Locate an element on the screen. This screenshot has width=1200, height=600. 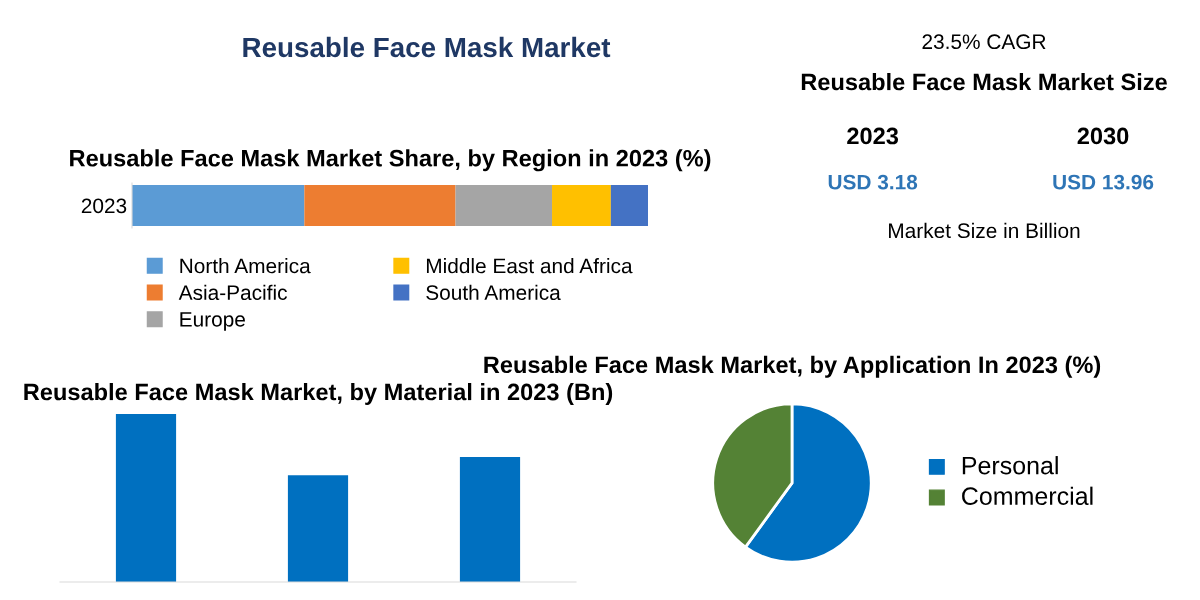
chart-title: Reusable Face Mask Market, by Material in 2023 (Bn) is located at coordinates (318, 394).